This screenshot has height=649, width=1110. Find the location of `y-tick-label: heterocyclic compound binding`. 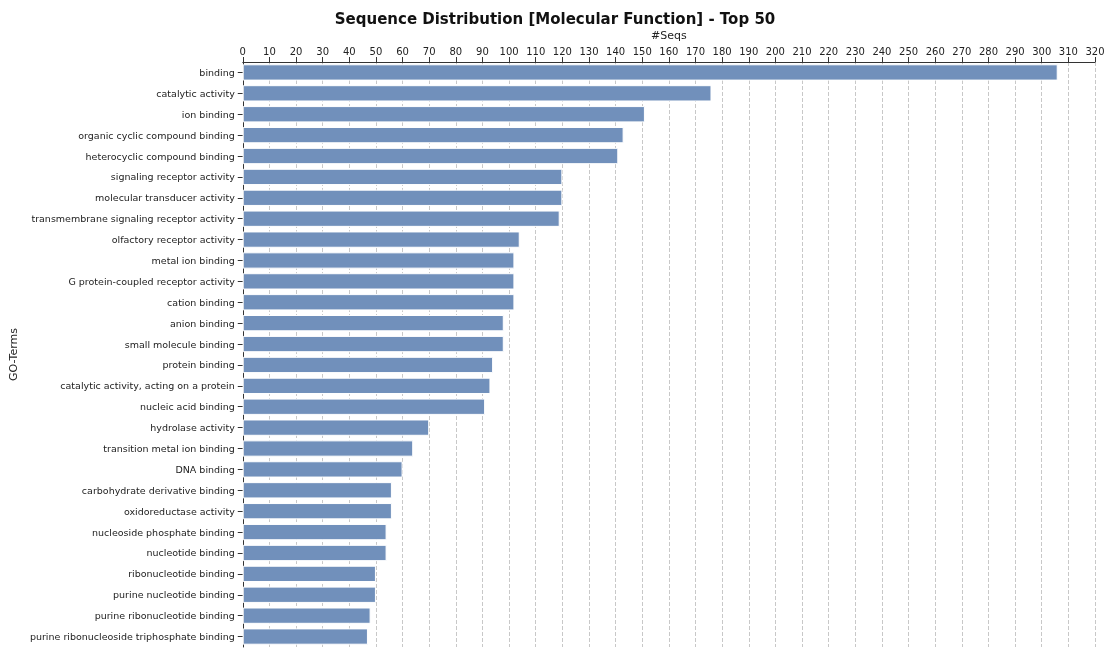

y-tick-label: heterocyclic compound binding is located at coordinates (160, 156).